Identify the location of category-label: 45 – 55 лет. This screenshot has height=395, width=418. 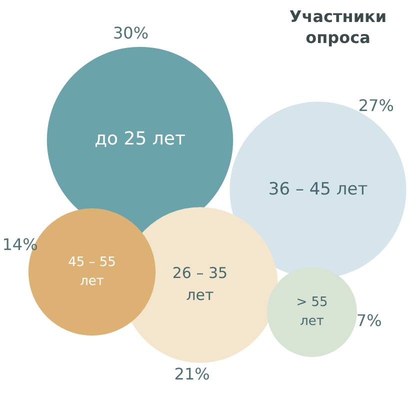
(92, 271).